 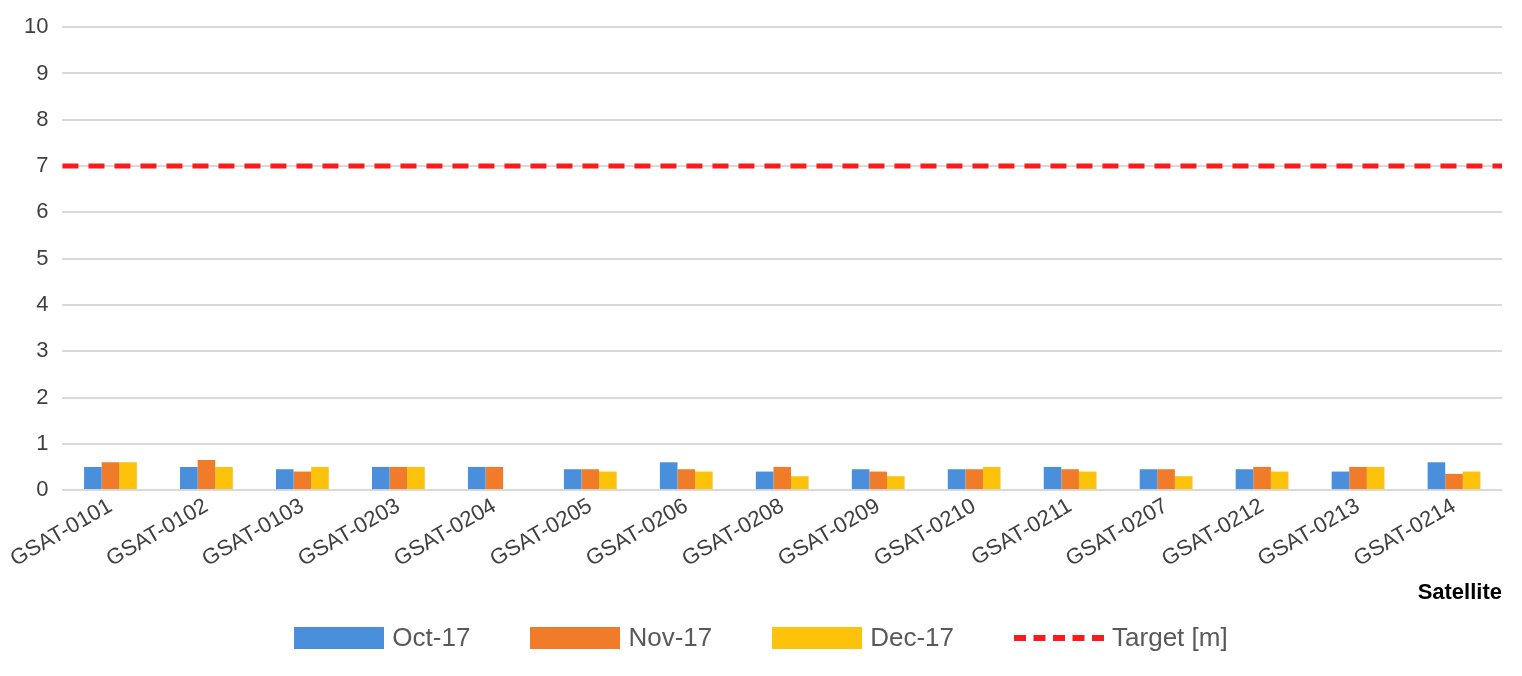 What do you see at coordinates (36, 26) in the screenshot?
I see `y-tick-label: 10` at bounding box center [36, 26].